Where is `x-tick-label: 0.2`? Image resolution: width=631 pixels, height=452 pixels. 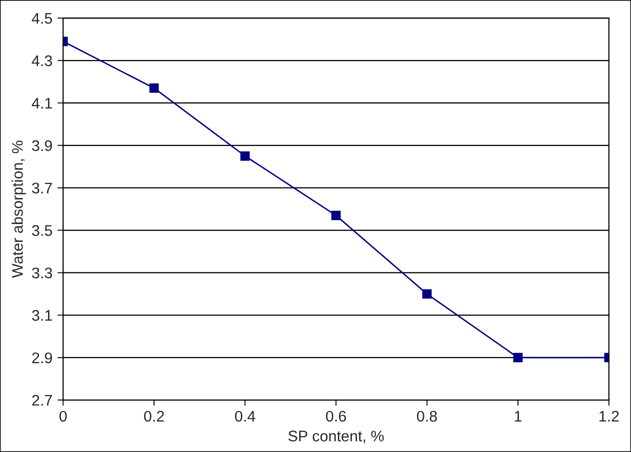
x-tick-label: 0.2 is located at coordinates (154, 416).